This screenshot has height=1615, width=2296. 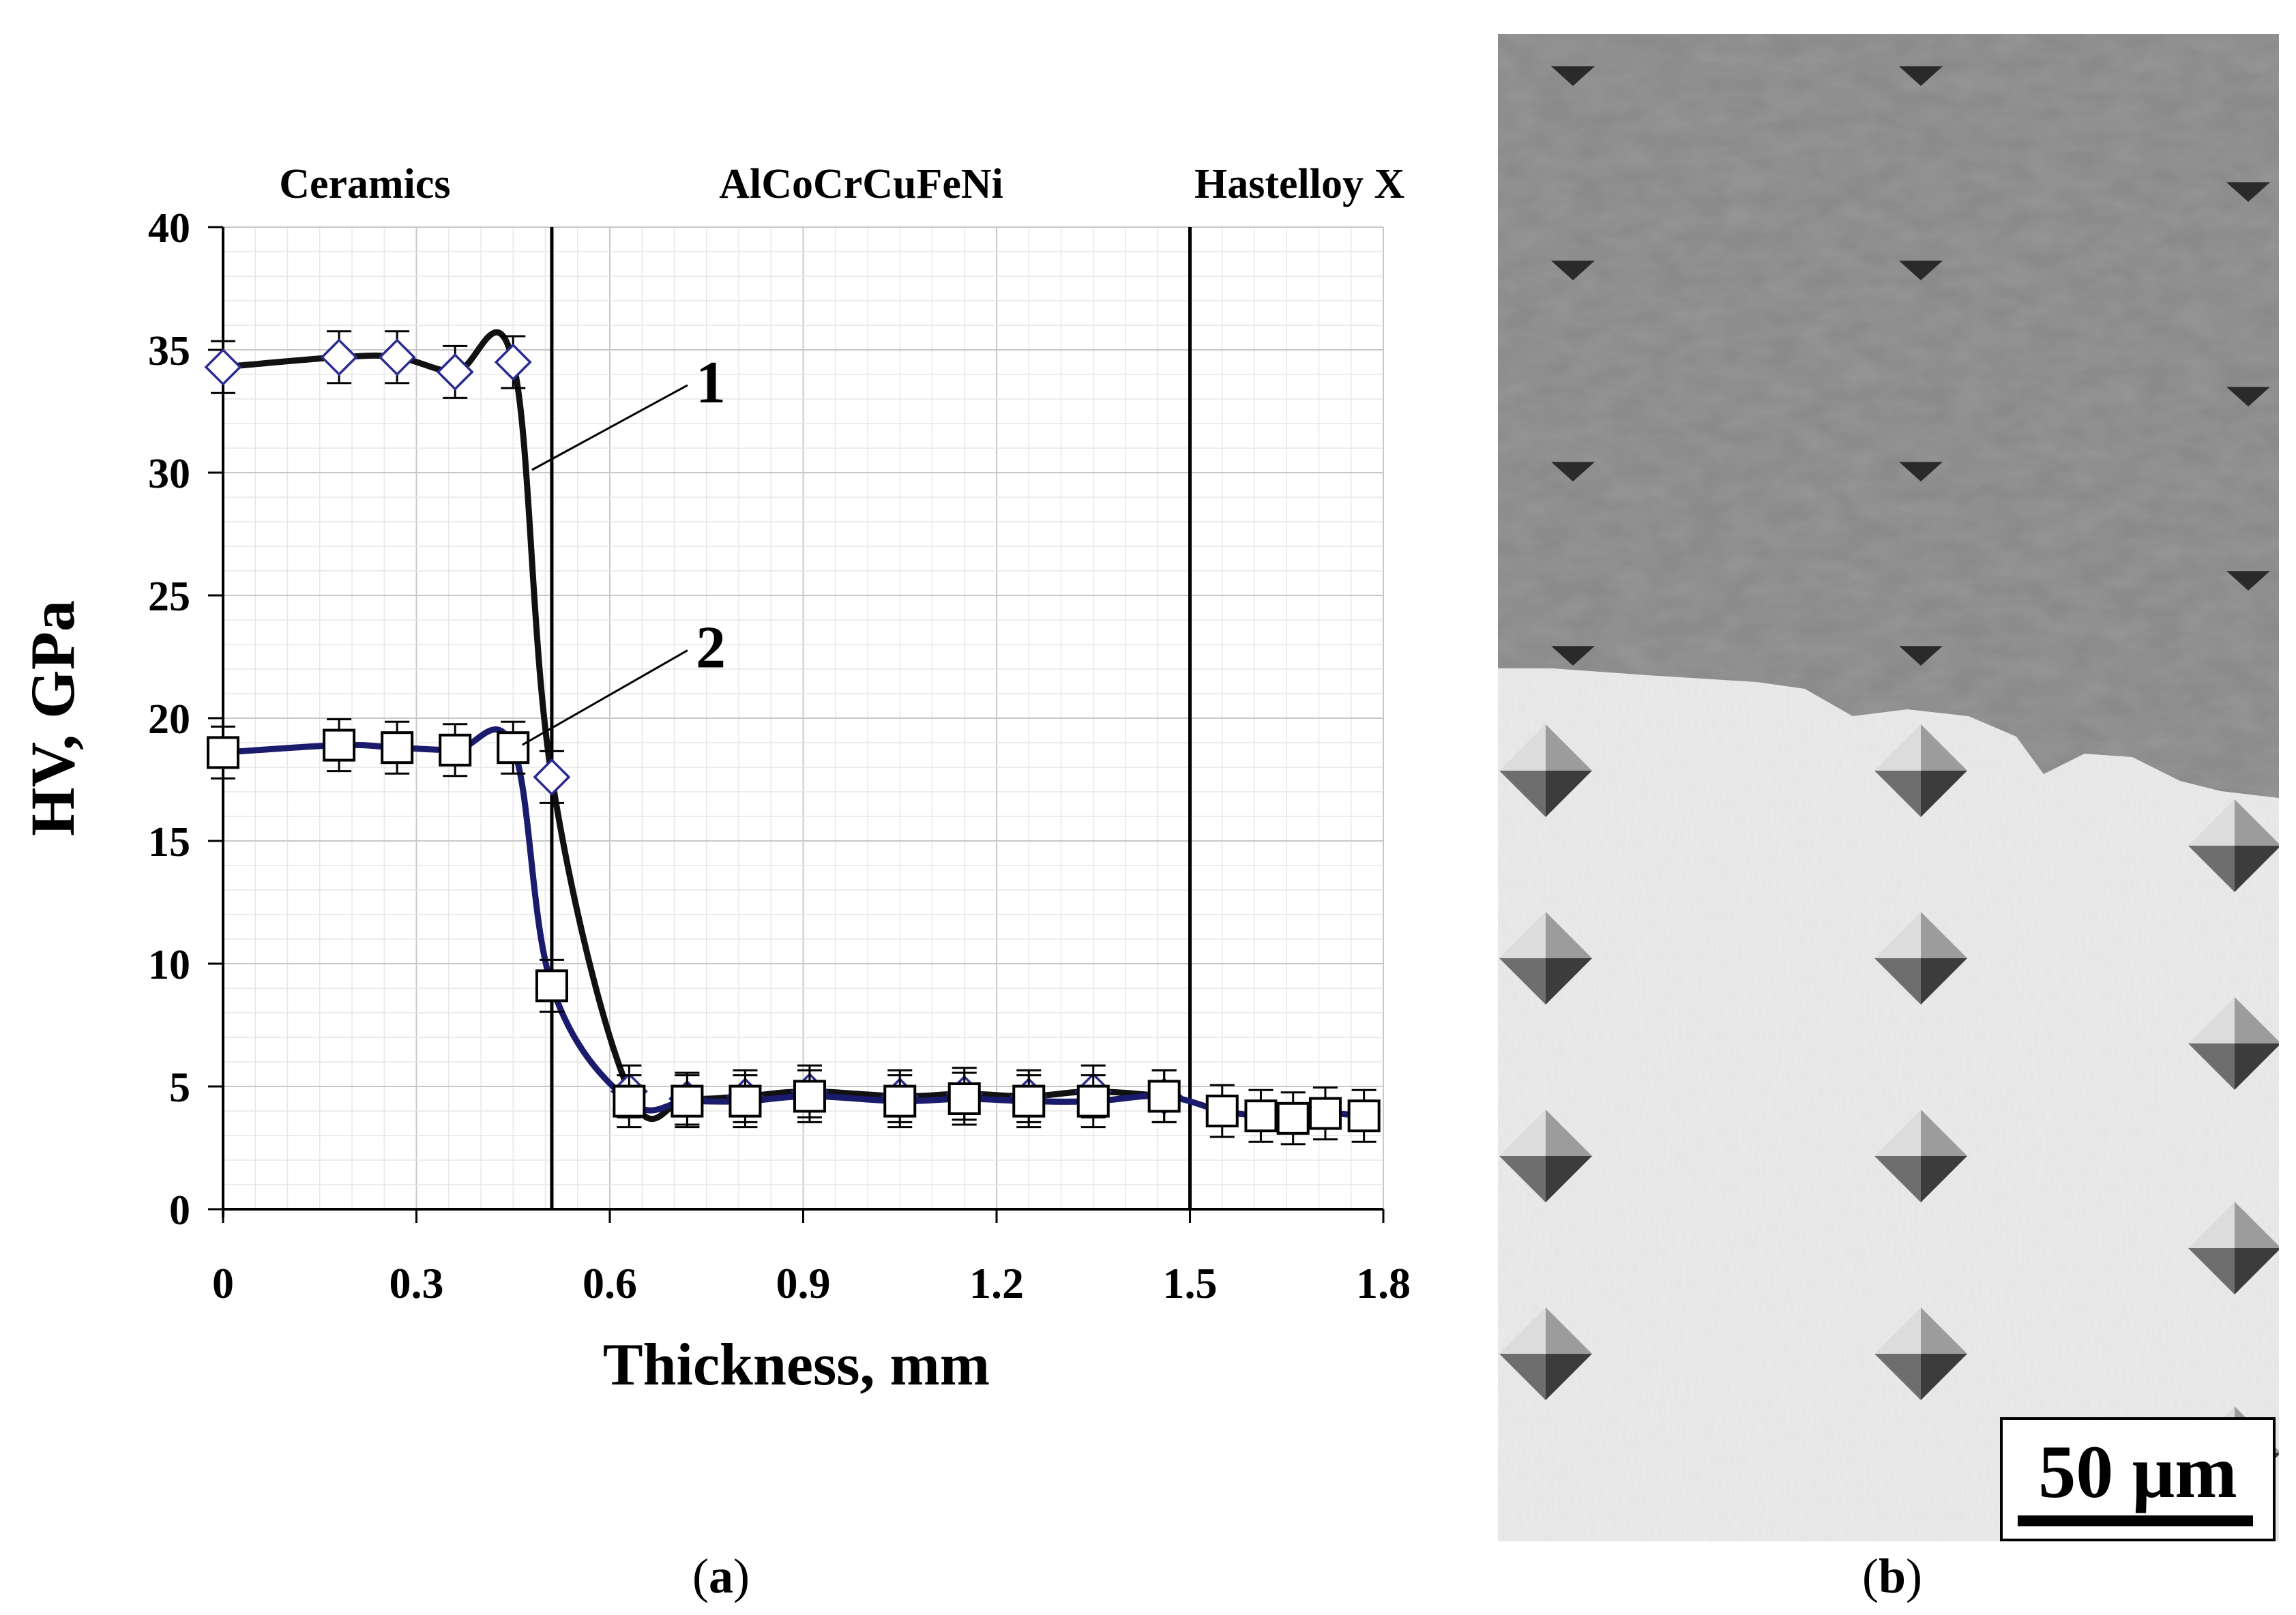 What do you see at coordinates (1299, 184) in the screenshot?
I see `zone-label: Hastelloy X` at bounding box center [1299, 184].